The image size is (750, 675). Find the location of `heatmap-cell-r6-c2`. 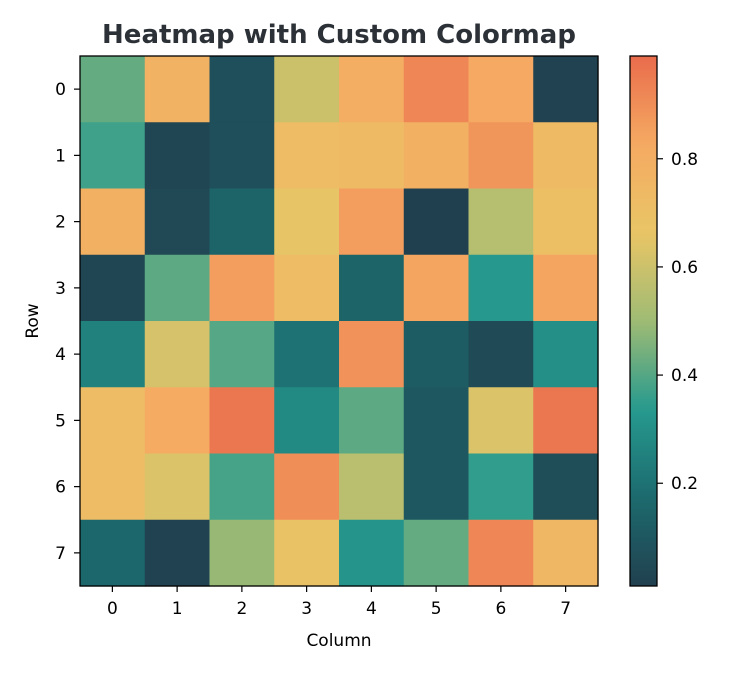

heatmap-cell-r6-c2 is located at coordinates (242, 487).